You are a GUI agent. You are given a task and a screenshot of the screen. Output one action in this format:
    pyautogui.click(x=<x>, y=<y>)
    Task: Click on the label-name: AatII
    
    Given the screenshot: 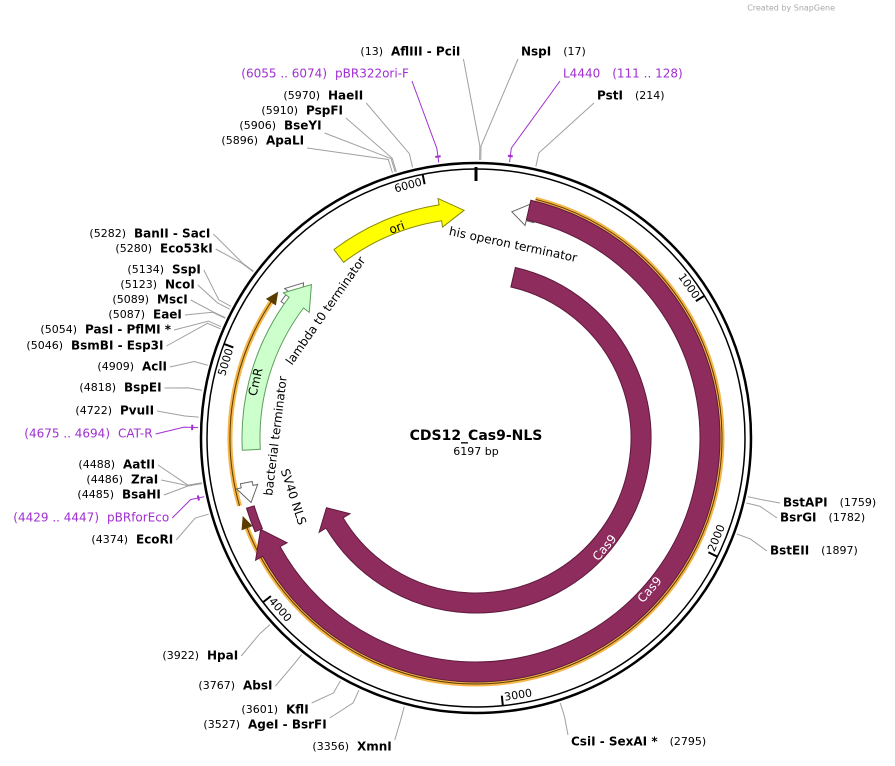 What is the action you would take?
    pyautogui.click(x=139, y=465)
    